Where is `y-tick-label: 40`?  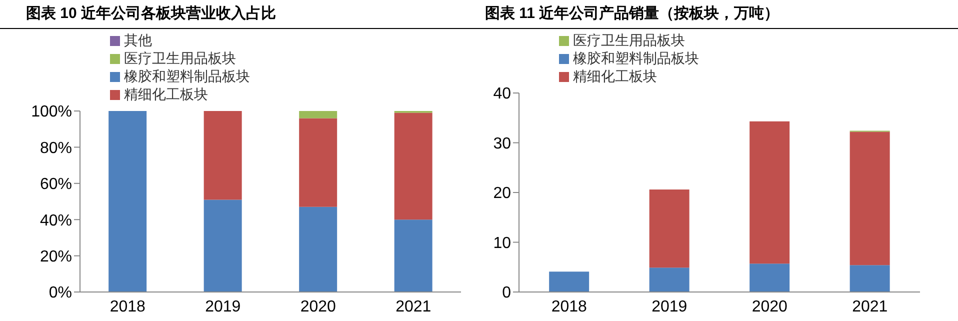
y-tick-label: 40 is located at coordinates (502, 94).